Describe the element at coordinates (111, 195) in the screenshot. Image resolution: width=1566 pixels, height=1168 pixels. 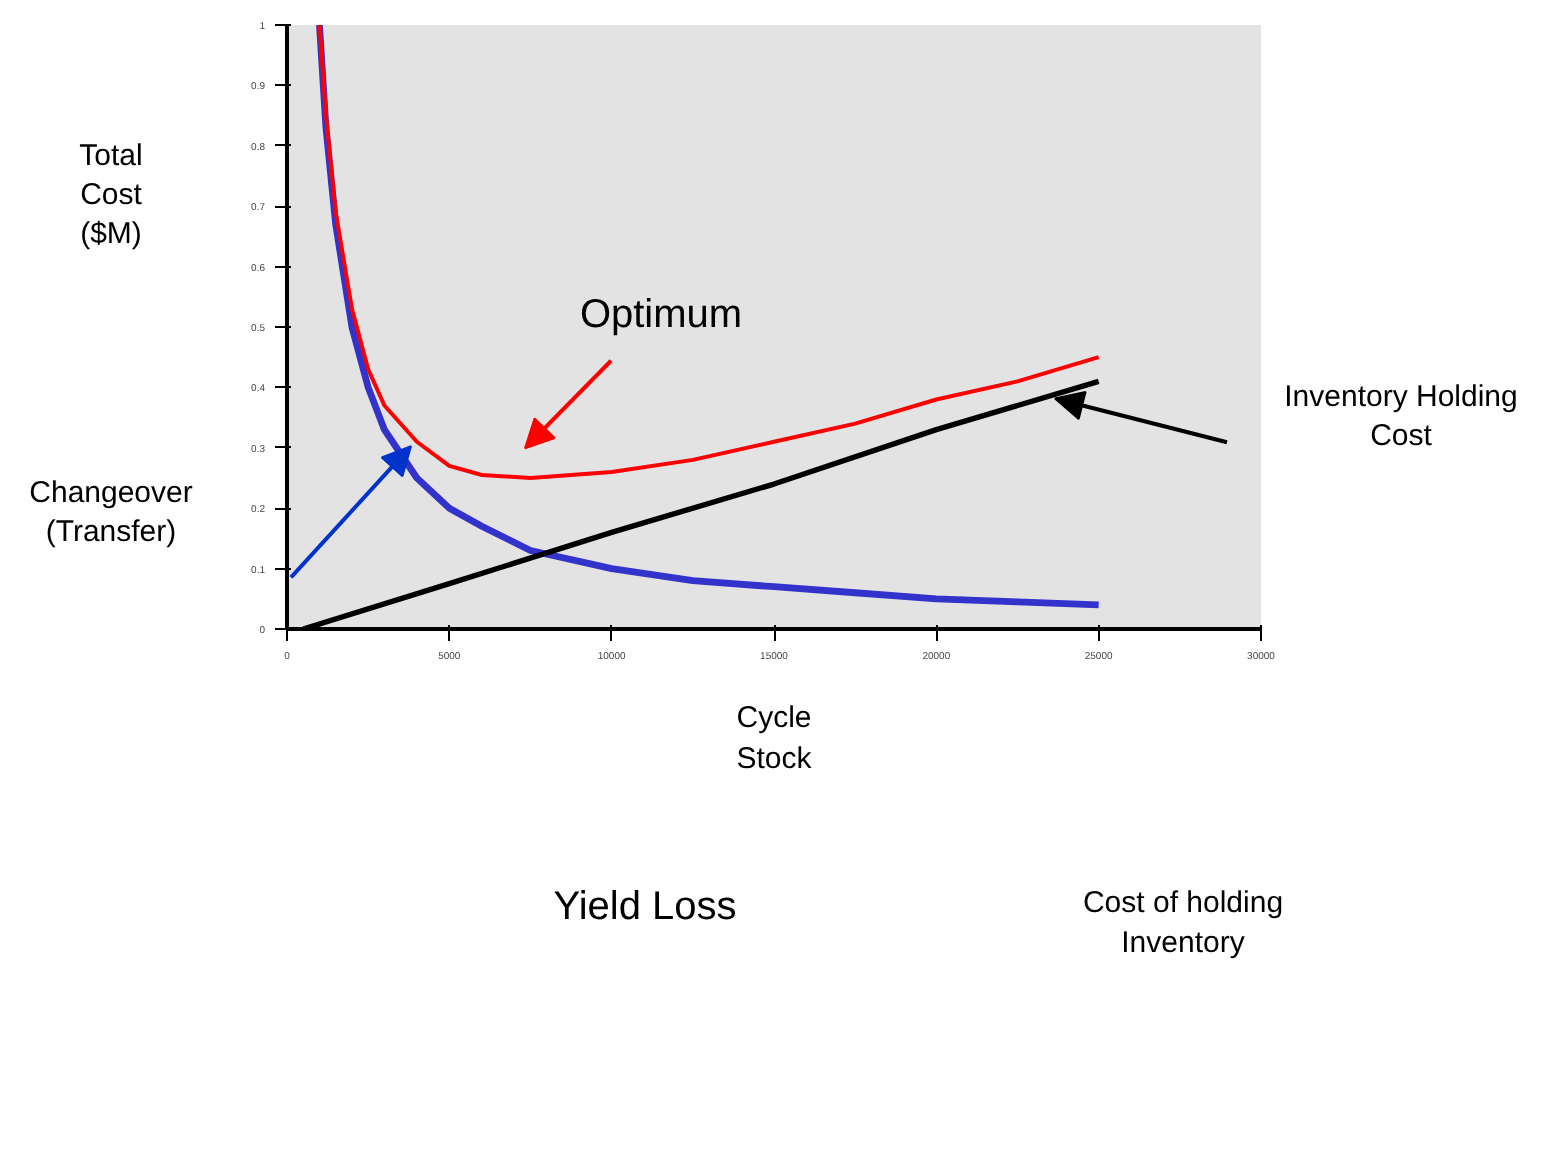
I see `y-axis-title: Total Cost ($M)` at that location.